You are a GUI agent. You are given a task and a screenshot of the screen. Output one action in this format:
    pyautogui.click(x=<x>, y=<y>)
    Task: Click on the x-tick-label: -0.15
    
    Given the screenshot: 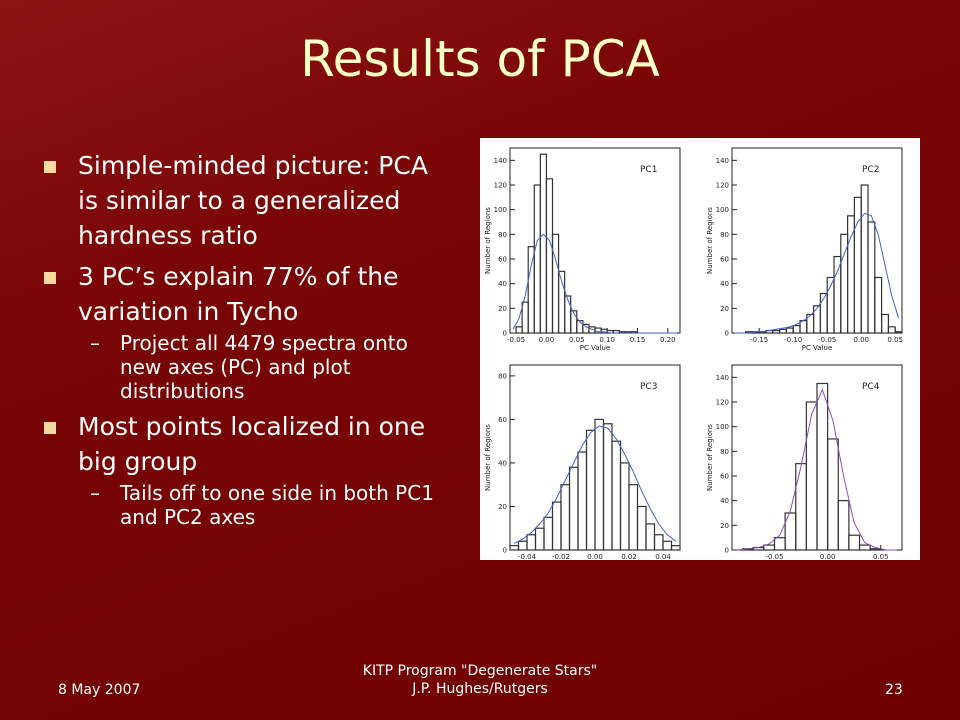 What is the action you would take?
    pyautogui.click(x=759, y=340)
    